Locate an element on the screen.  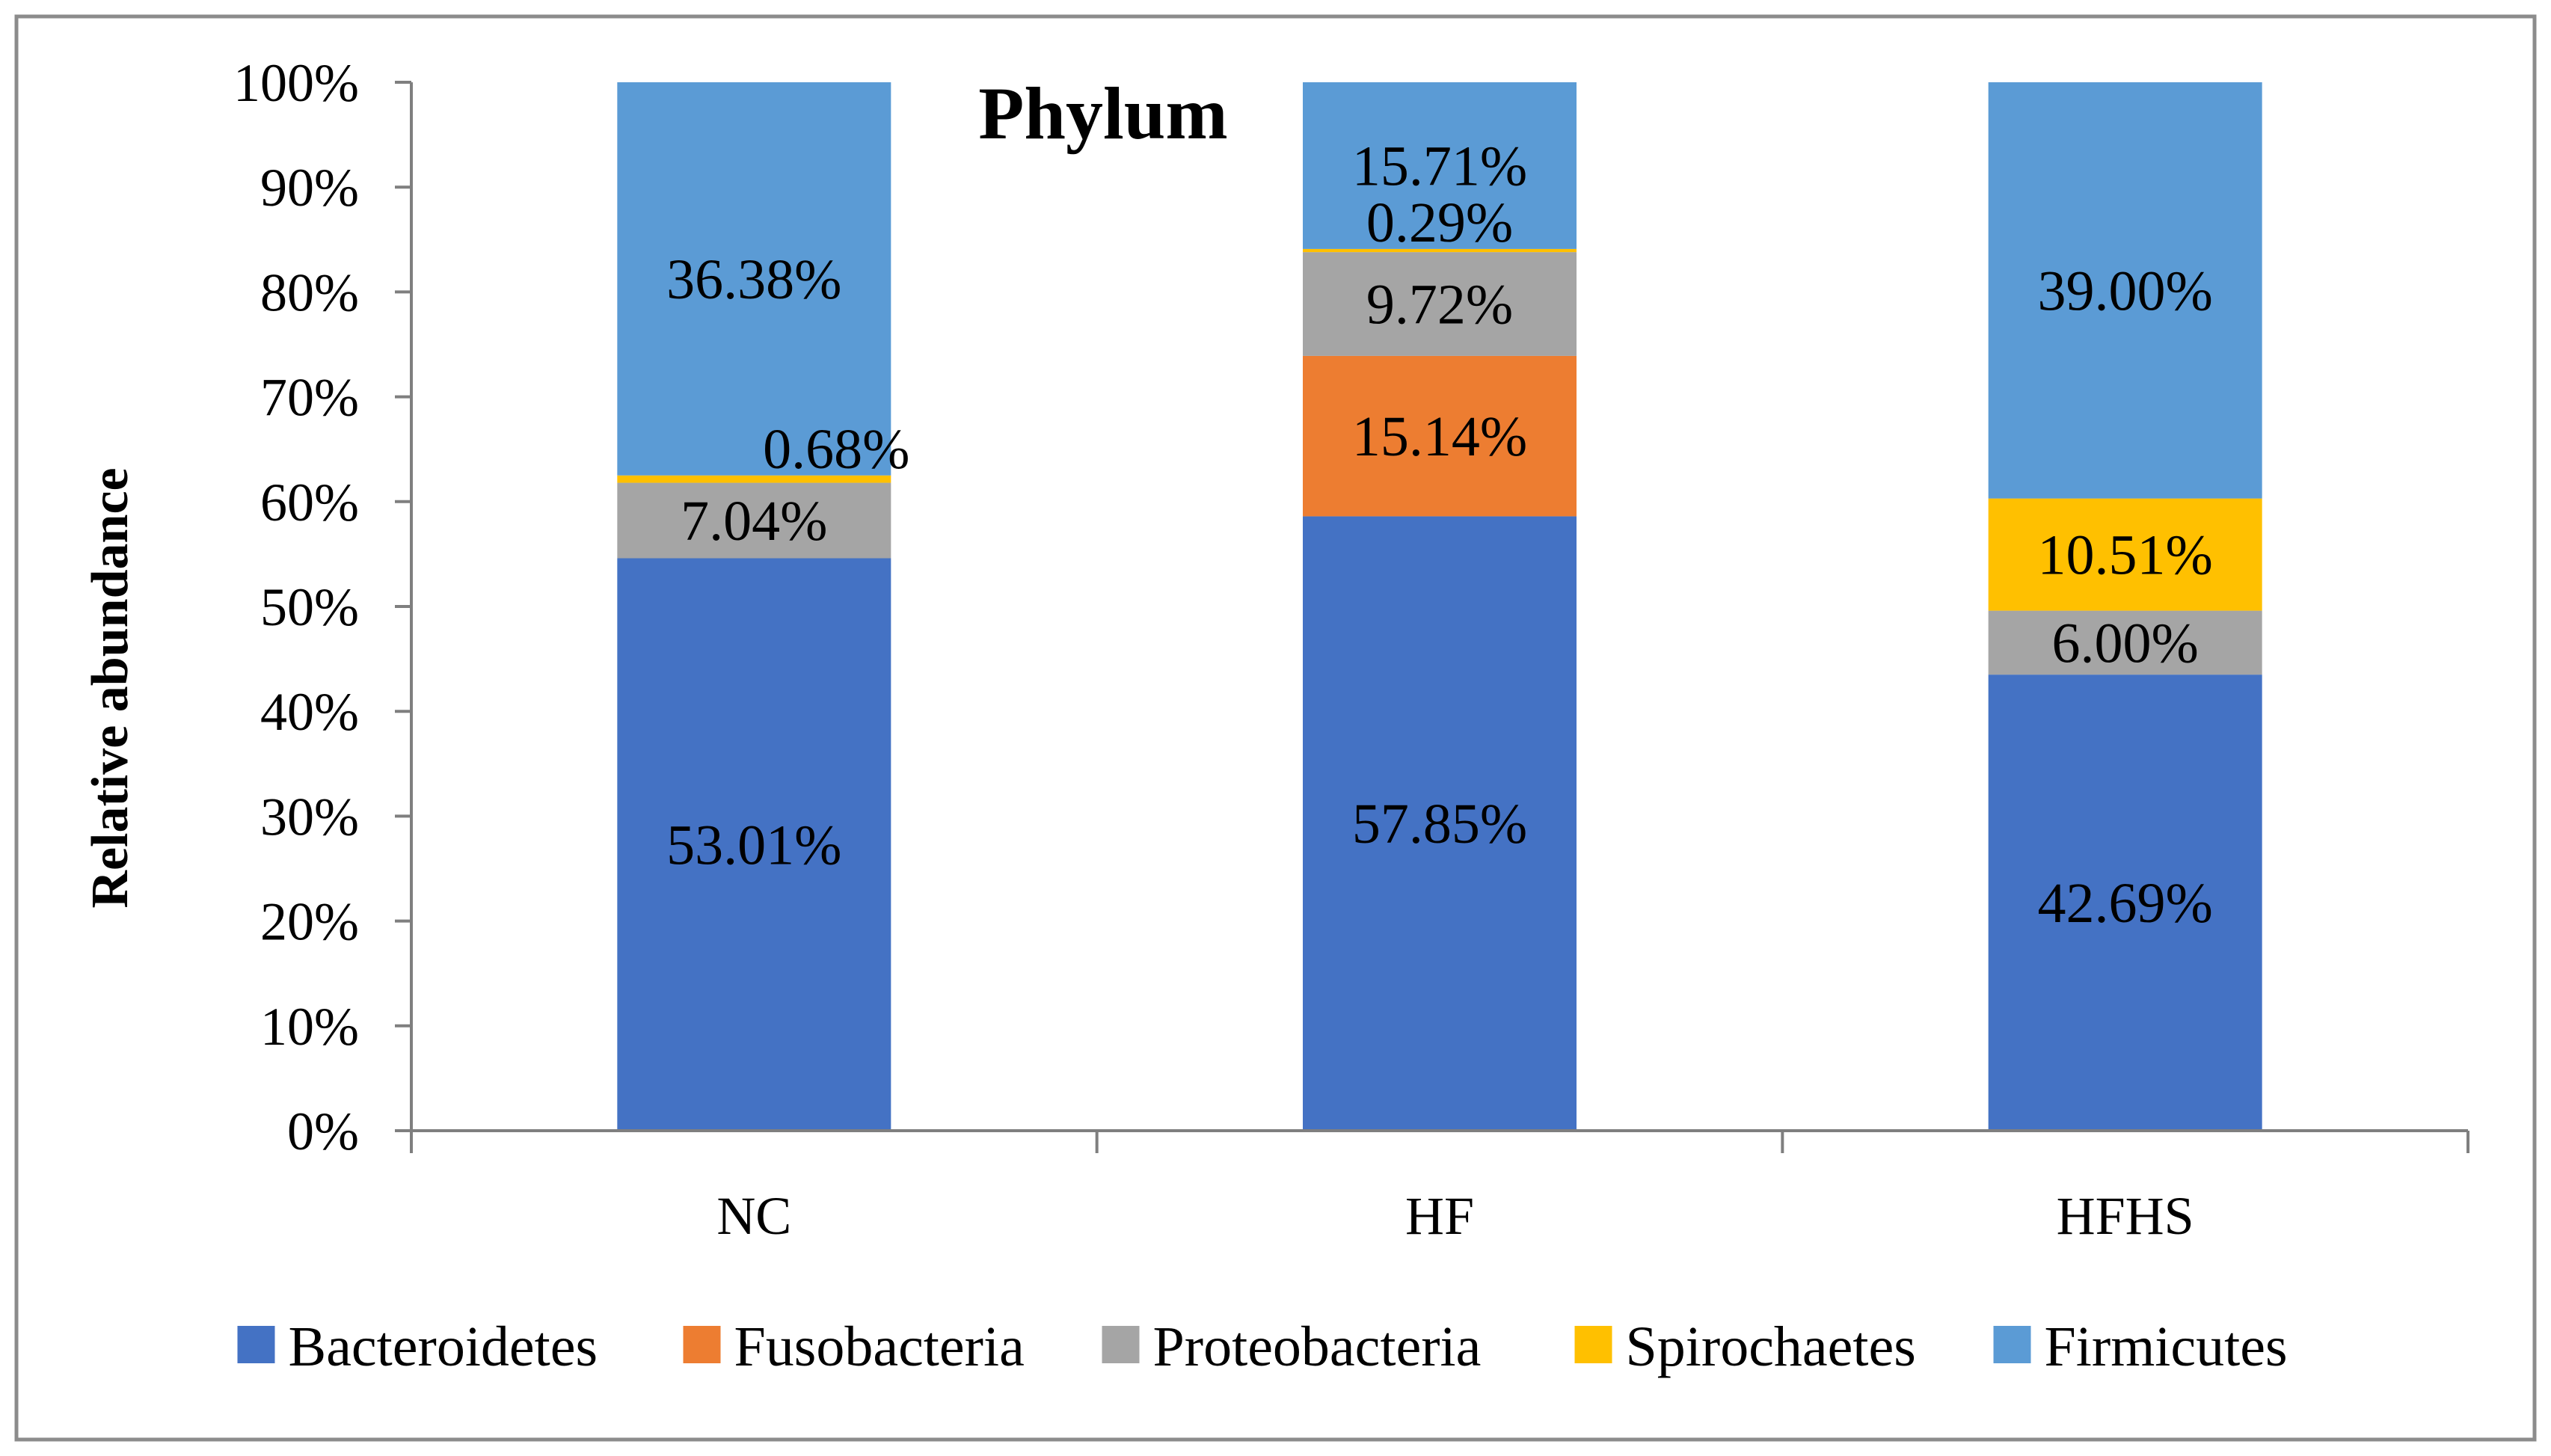
data-label-hf-proteobacteria: 9.72% is located at coordinates (1440, 305).